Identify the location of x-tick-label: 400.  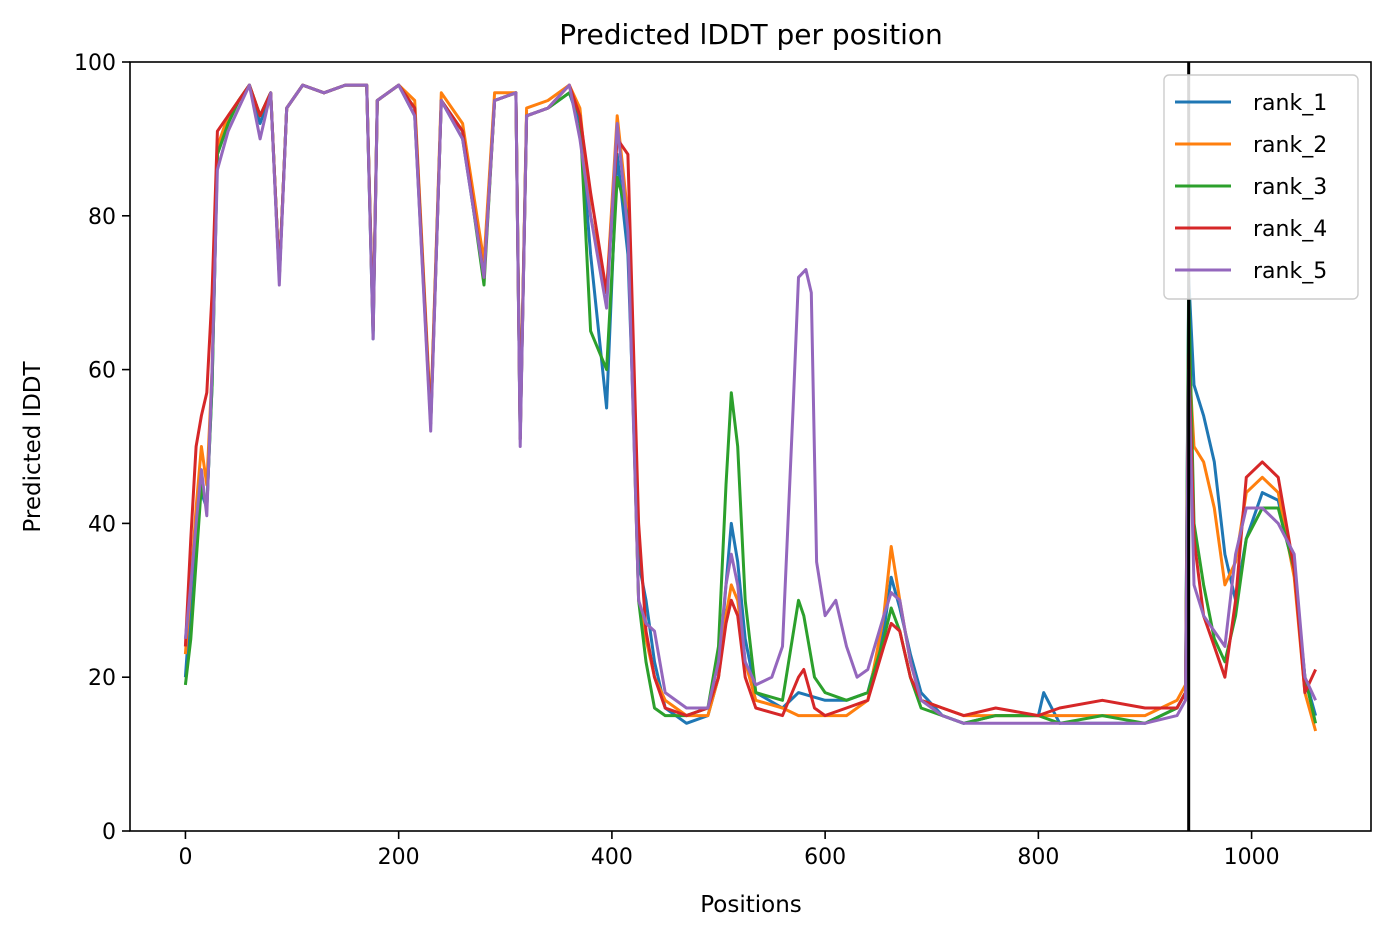
(612, 857).